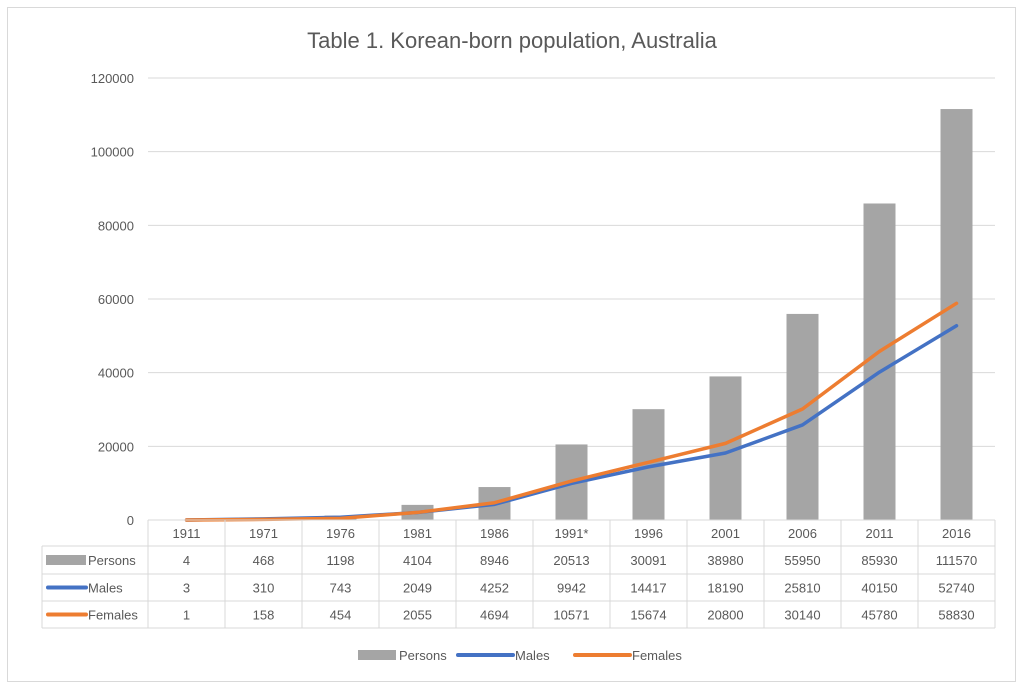 The height and width of the screenshot is (690, 1024). Describe the element at coordinates (725, 560) in the screenshot. I see `data-label-persons: 38980` at that location.